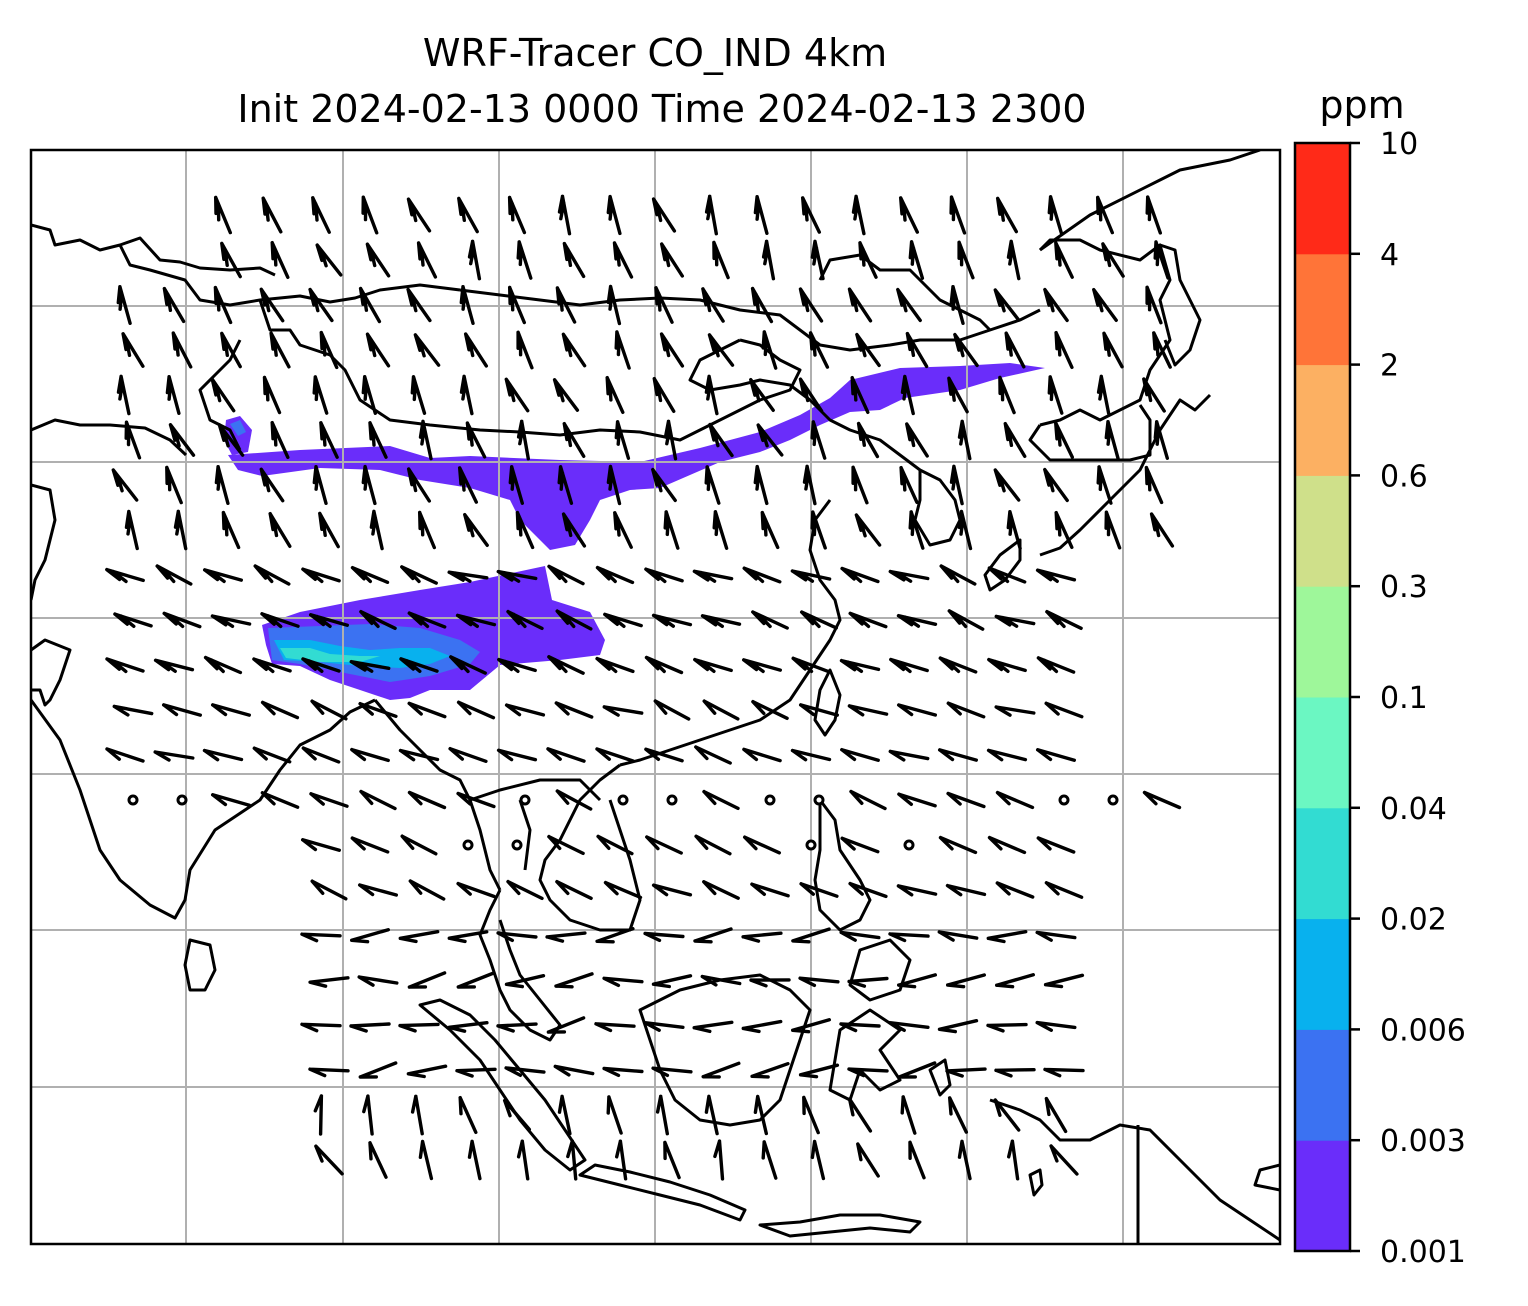 The width and height of the screenshot is (1528, 1306). I want to click on colorbar-tick-label: 0.3, so click(1404, 587).